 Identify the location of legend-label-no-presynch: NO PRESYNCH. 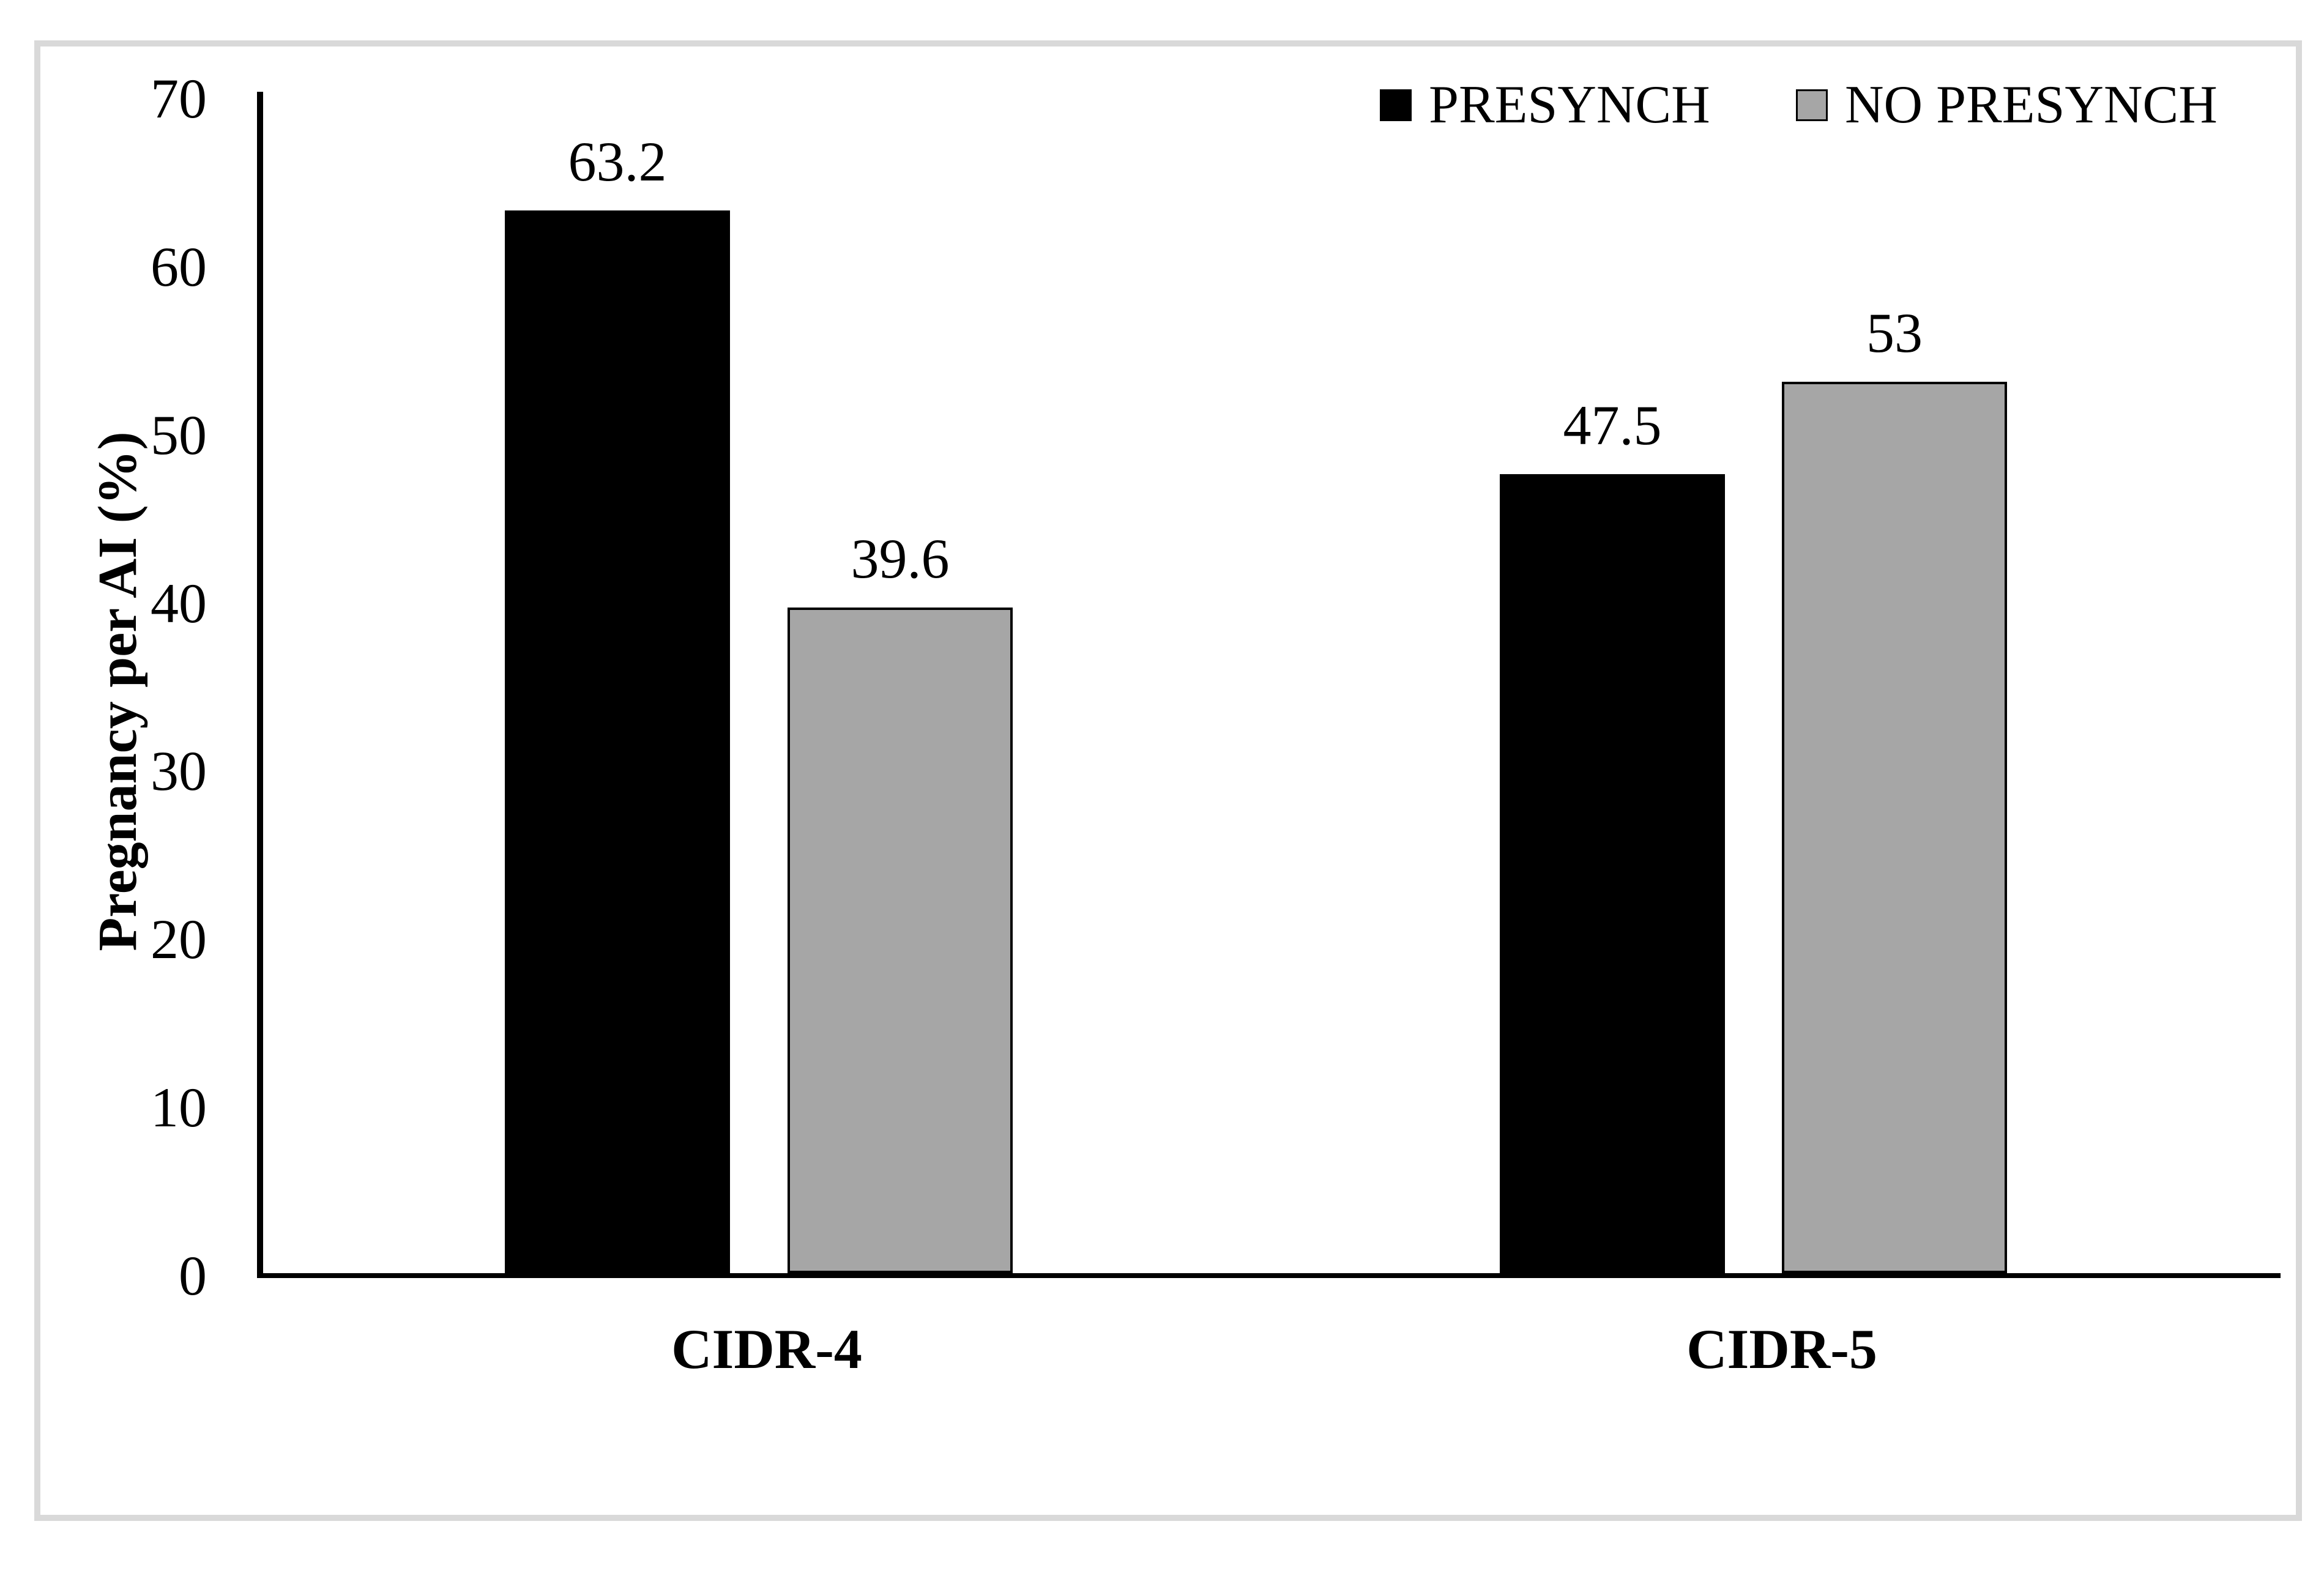
(2031, 105).